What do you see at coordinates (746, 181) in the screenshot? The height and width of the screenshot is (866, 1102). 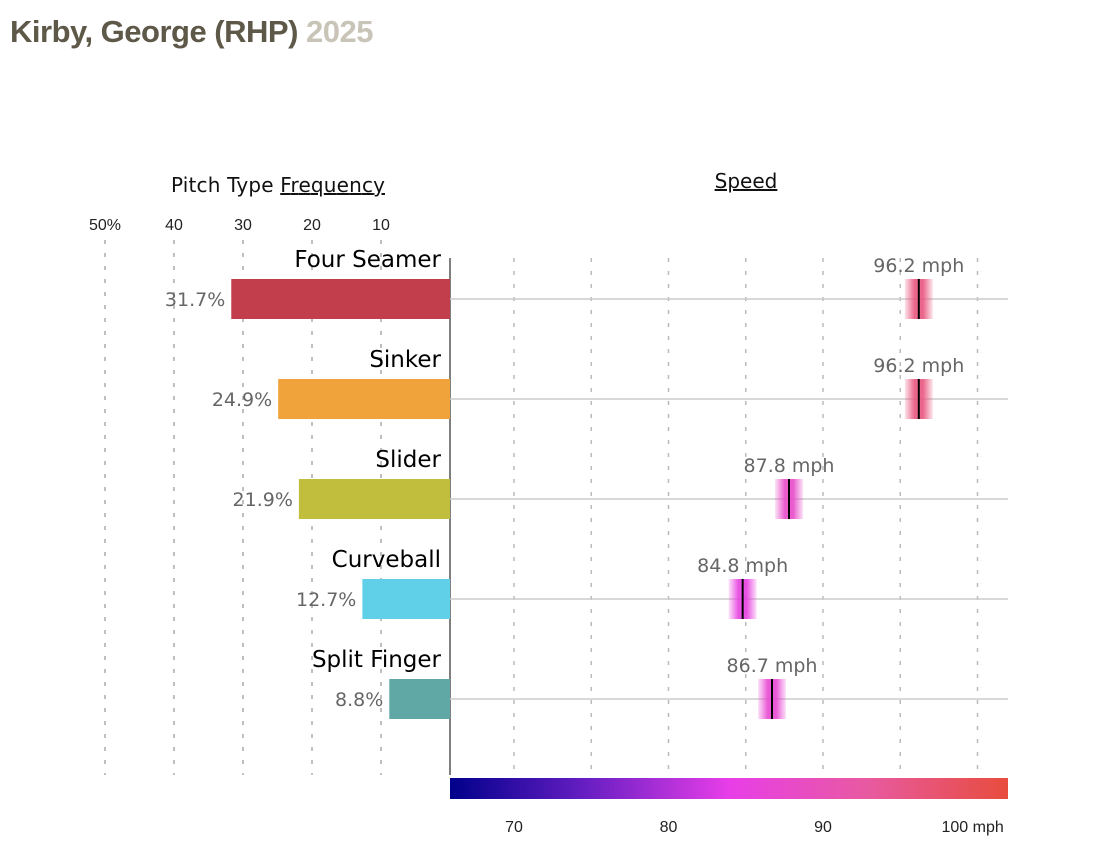 I see `speed-title: Speed` at bounding box center [746, 181].